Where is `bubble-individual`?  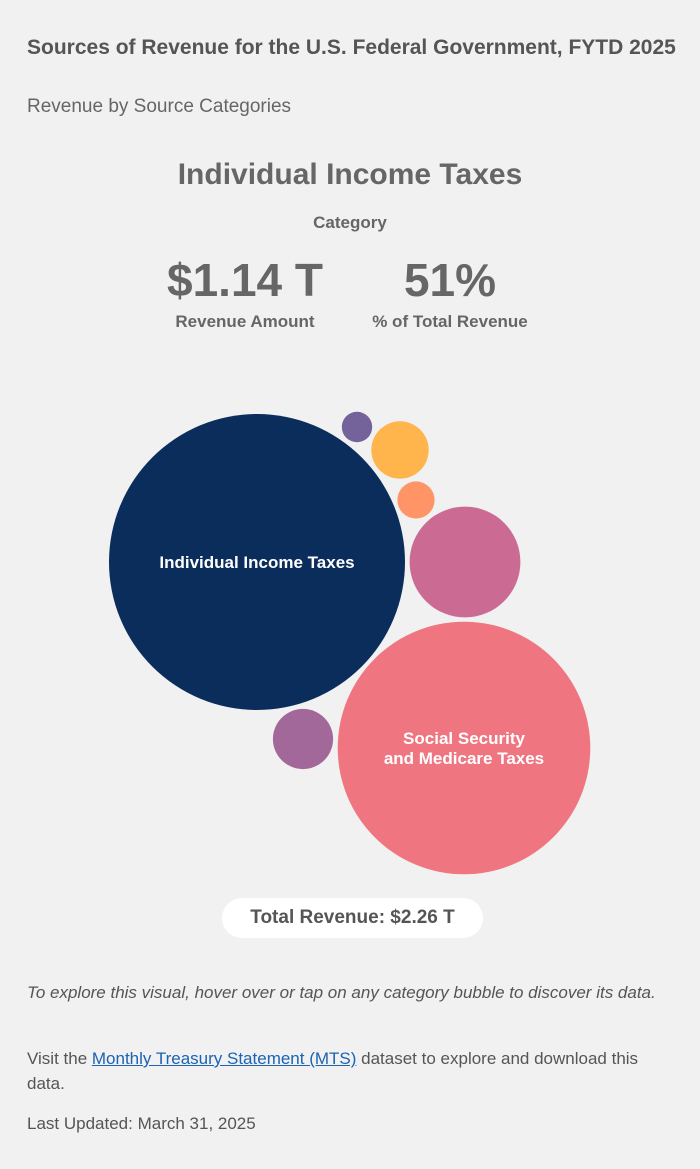 bubble-individual is located at coordinates (257, 562).